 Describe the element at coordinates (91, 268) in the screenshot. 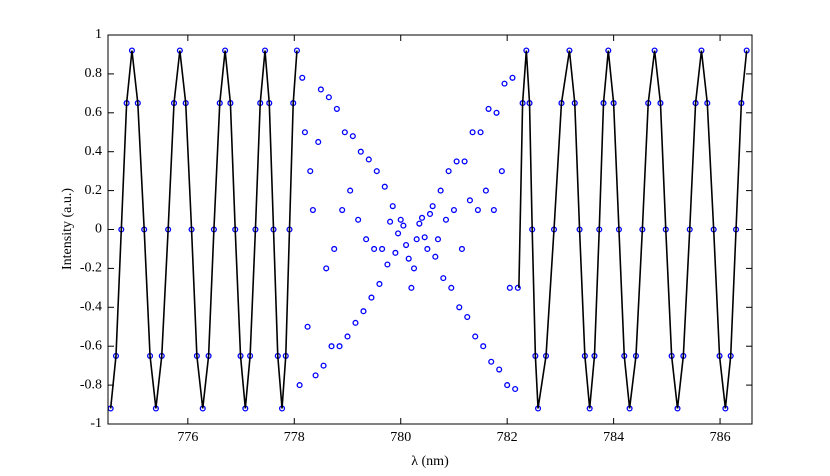

I see `y-tick-label: -0.2` at that location.